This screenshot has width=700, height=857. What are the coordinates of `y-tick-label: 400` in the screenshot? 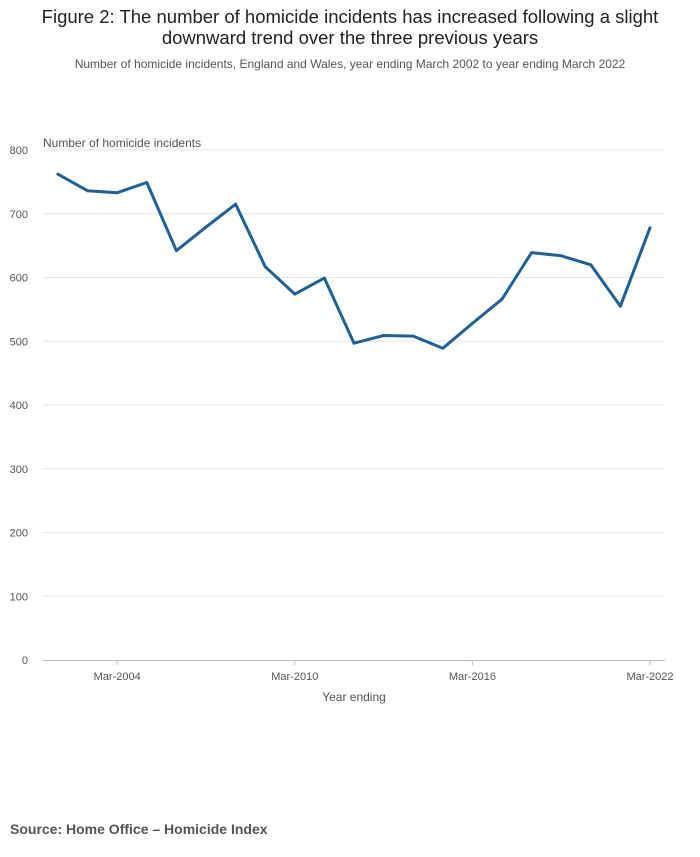 It's located at (19, 406).